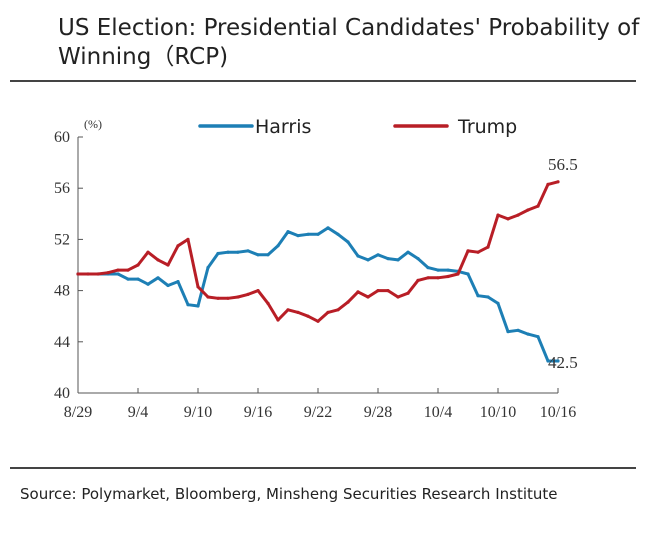 The width and height of the screenshot is (663, 545). I want to click on bottom-divider, so click(323, 468).